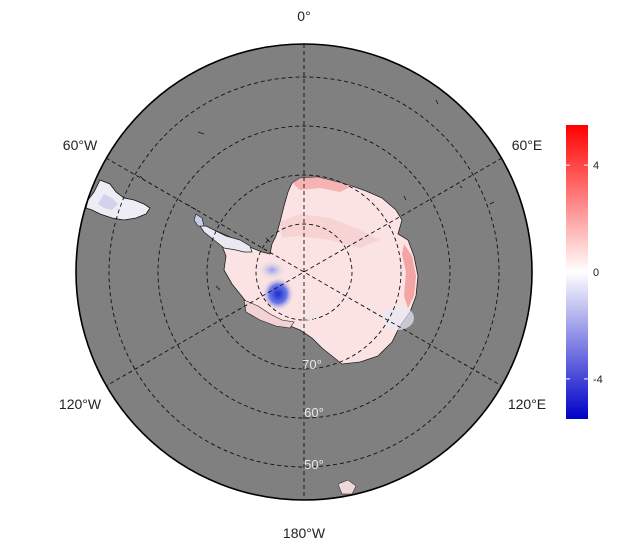 The height and width of the screenshot is (552, 625). Describe the element at coordinates (312, 364) in the screenshot. I see `lat-label-70: 70°` at that location.